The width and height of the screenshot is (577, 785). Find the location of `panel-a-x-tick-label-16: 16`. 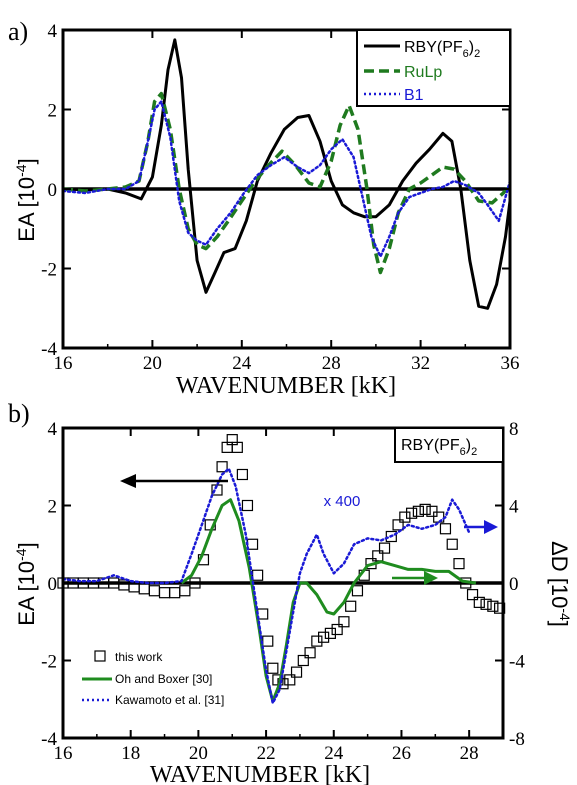

panel-a-x-tick-label-16: 16 is located at coordinates (63, 363).